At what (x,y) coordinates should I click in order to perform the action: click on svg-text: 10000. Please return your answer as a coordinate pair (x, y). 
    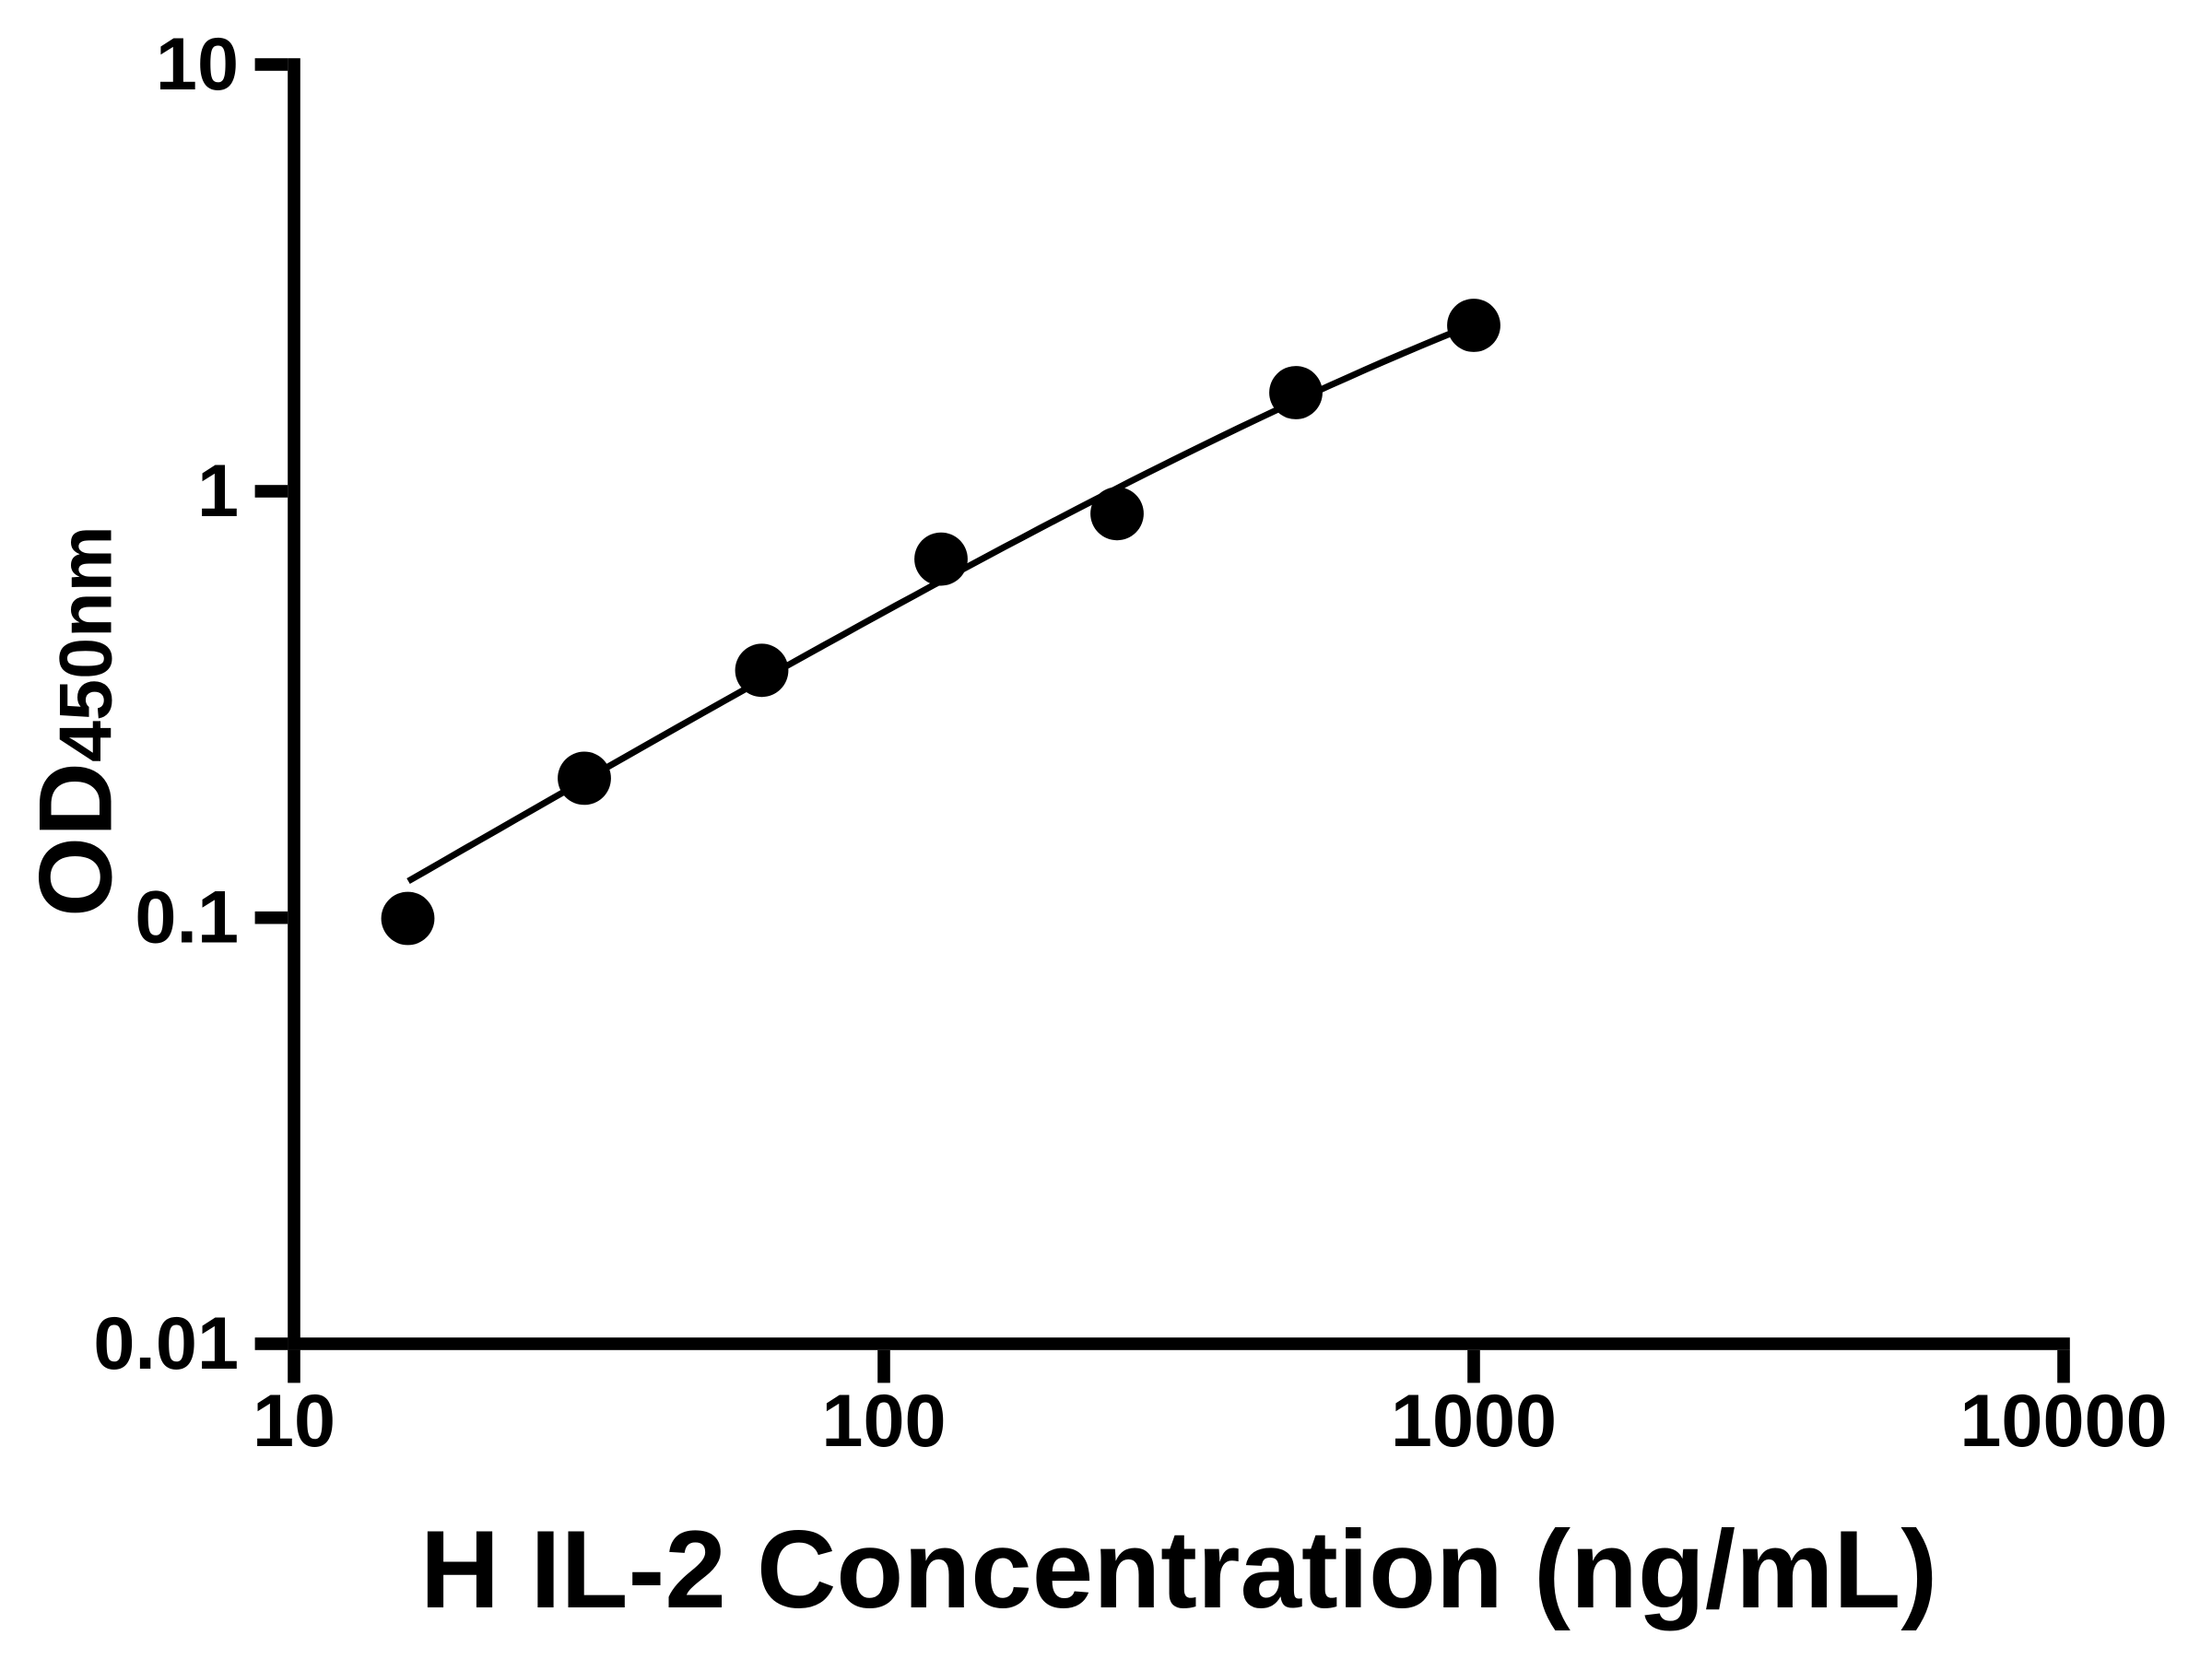
    Looking at the image, I should click on (2063, 1421).